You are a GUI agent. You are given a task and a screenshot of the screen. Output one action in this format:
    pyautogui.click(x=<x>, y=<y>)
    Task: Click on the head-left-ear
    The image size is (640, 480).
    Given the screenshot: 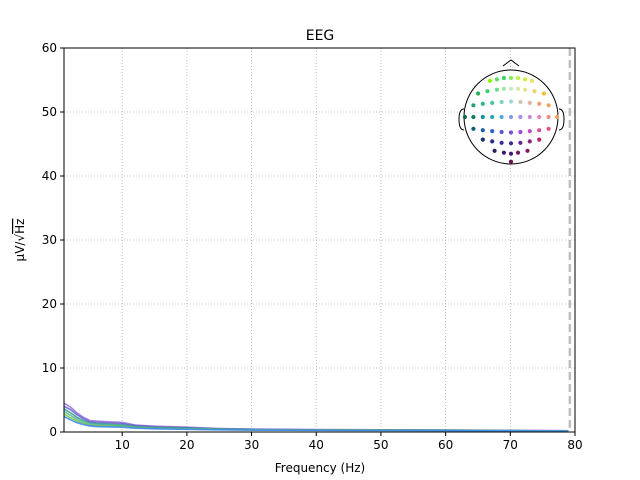 What is the action you would take?
    pyautogui.click(x=461, y=119)
    